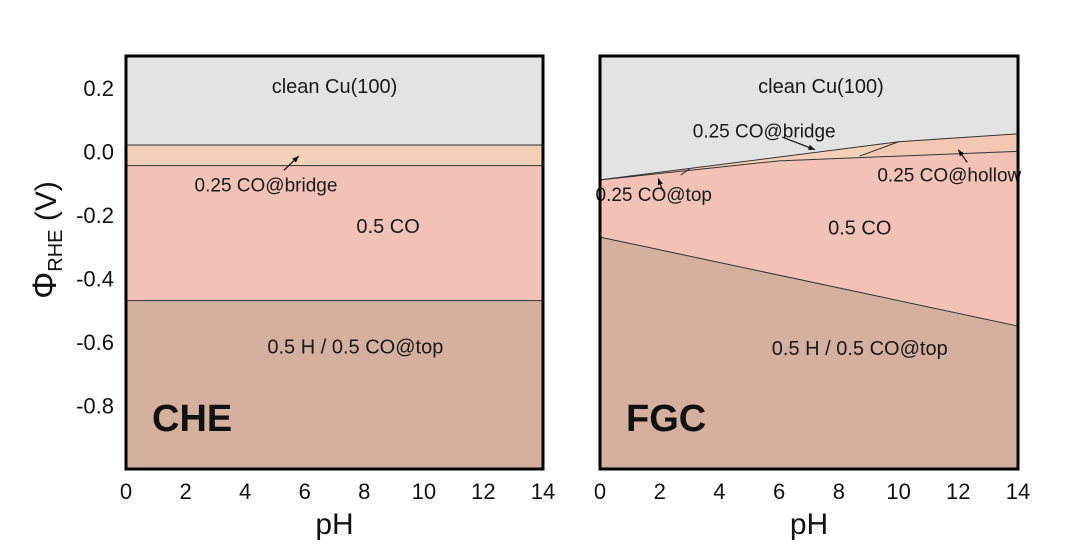  I want to click on region-label-0-25-co-hollow: 0.25 CO@hollow, so click(949, 176).